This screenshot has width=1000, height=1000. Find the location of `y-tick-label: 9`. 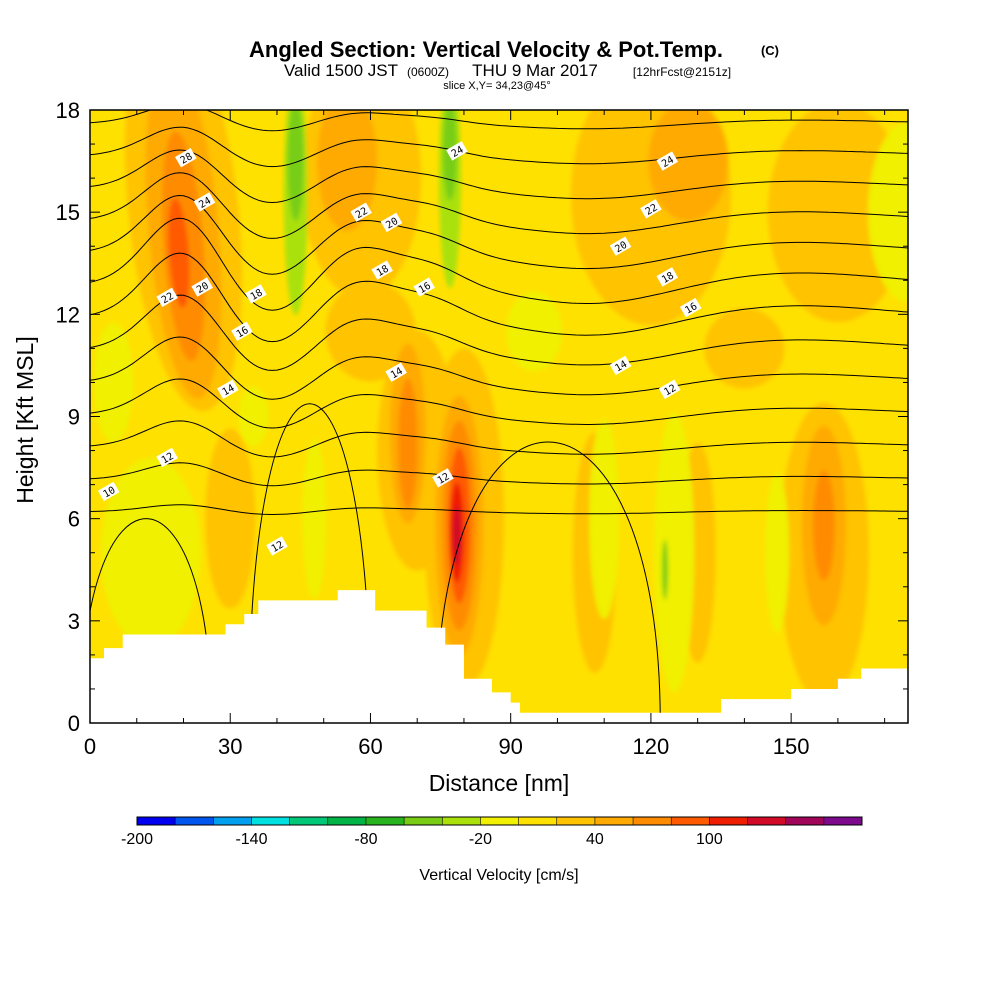

y-tick-label: 9 is located at coordinates (74, 417).